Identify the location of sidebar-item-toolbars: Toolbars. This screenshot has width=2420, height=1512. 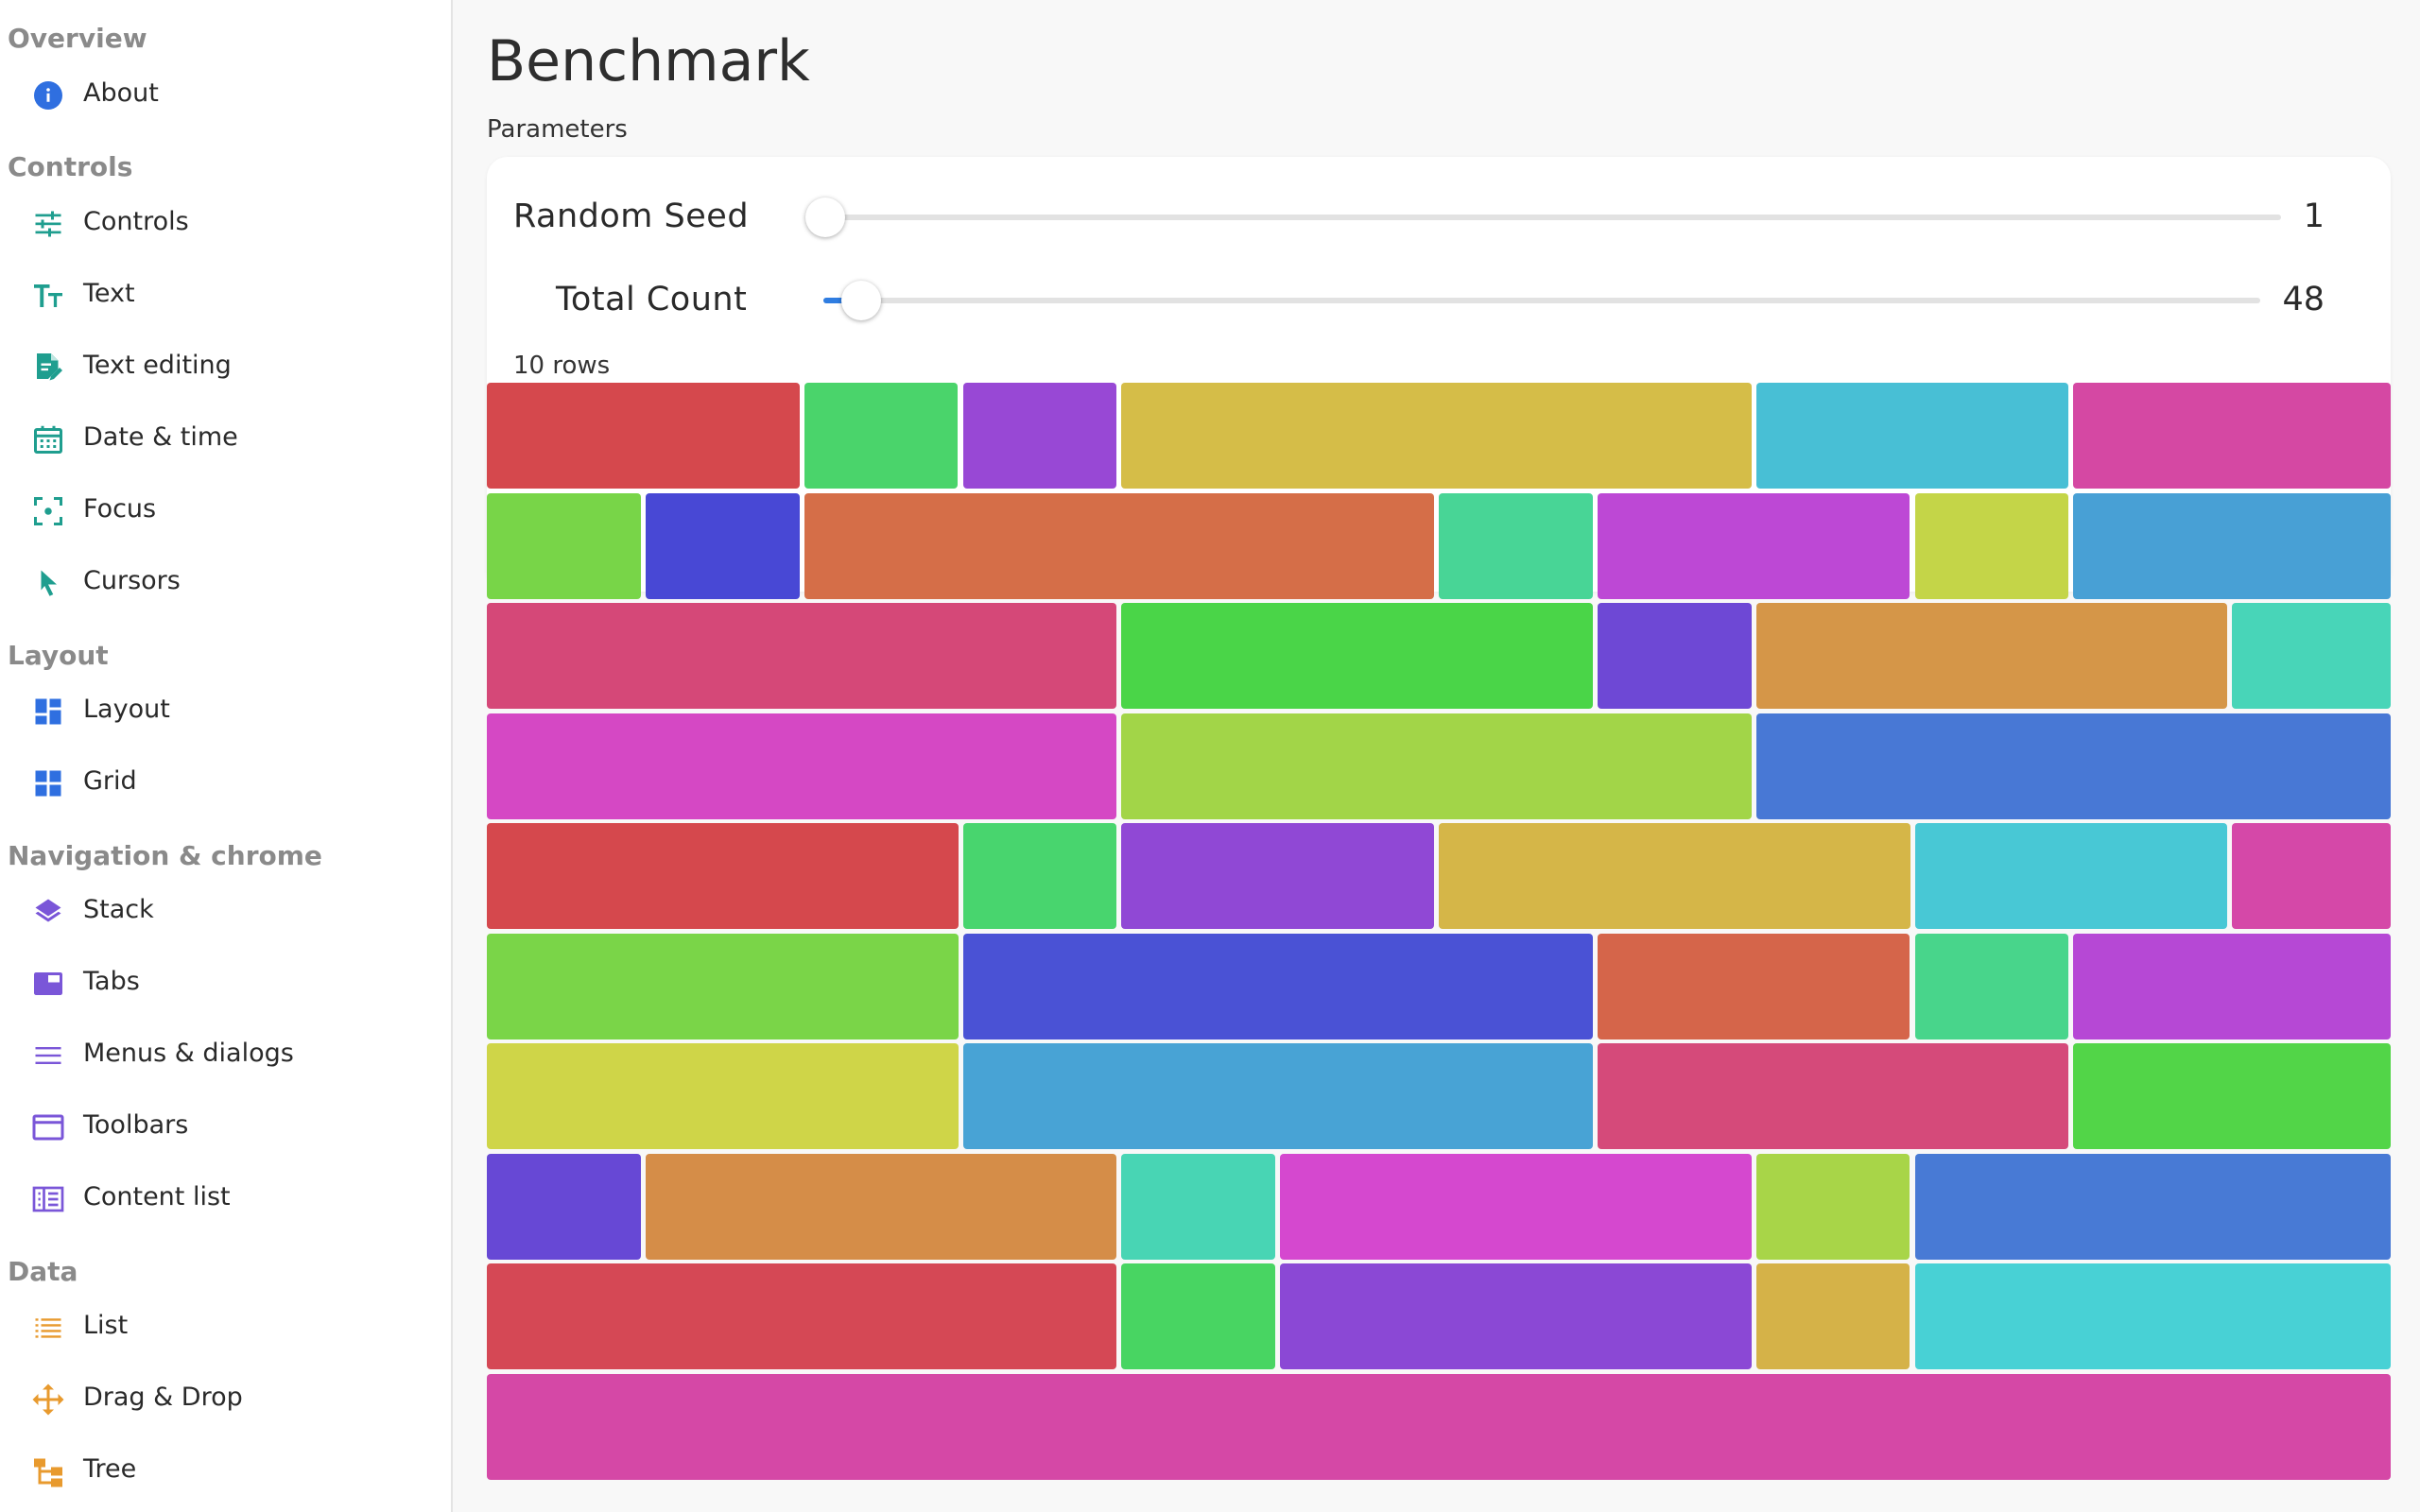
(222, 1124).